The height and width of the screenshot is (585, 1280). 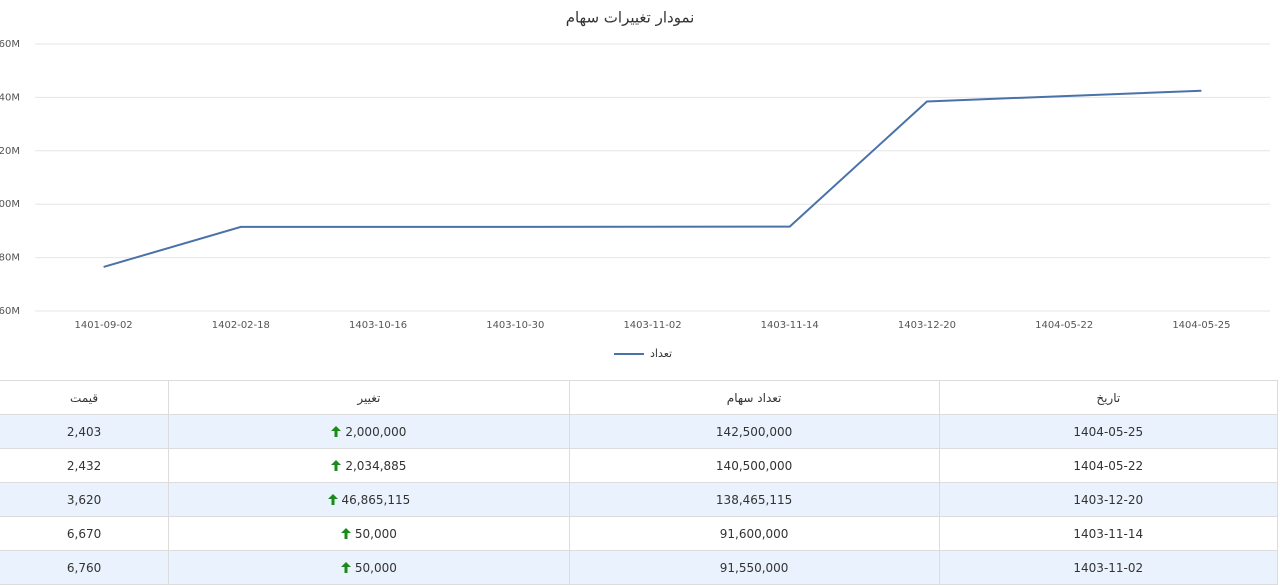 What do you see at coordinates (1201, 325) in the screenshot?
I see `x-tick-label: 1404-05-25` at bounding box center [1201, 325].